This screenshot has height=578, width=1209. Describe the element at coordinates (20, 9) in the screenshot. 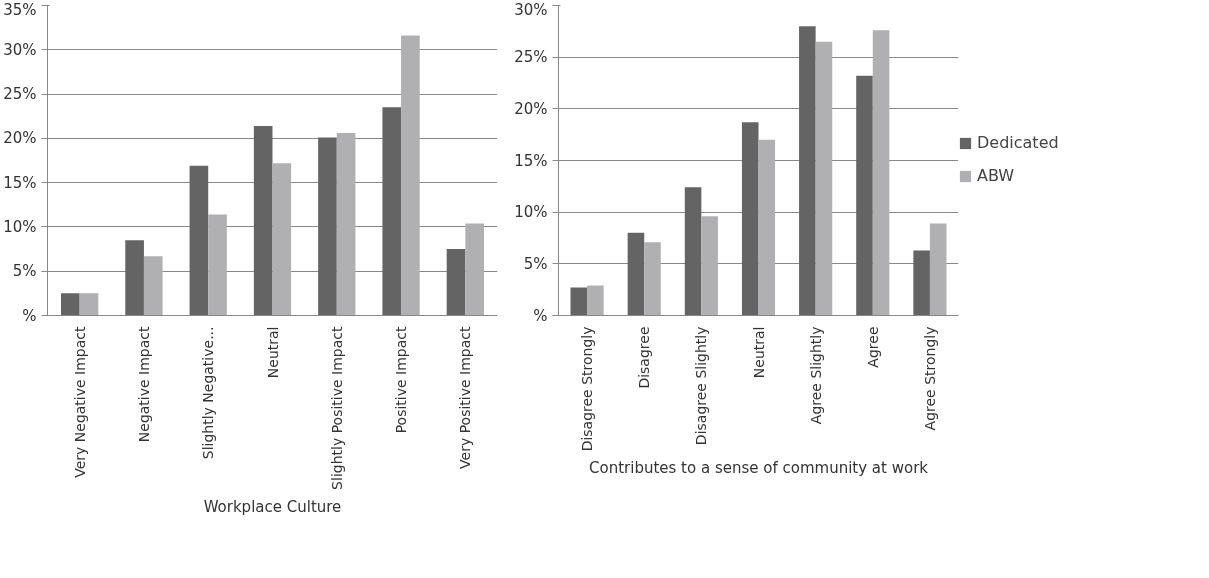

I see `y-tick-label: 35%` at that location.